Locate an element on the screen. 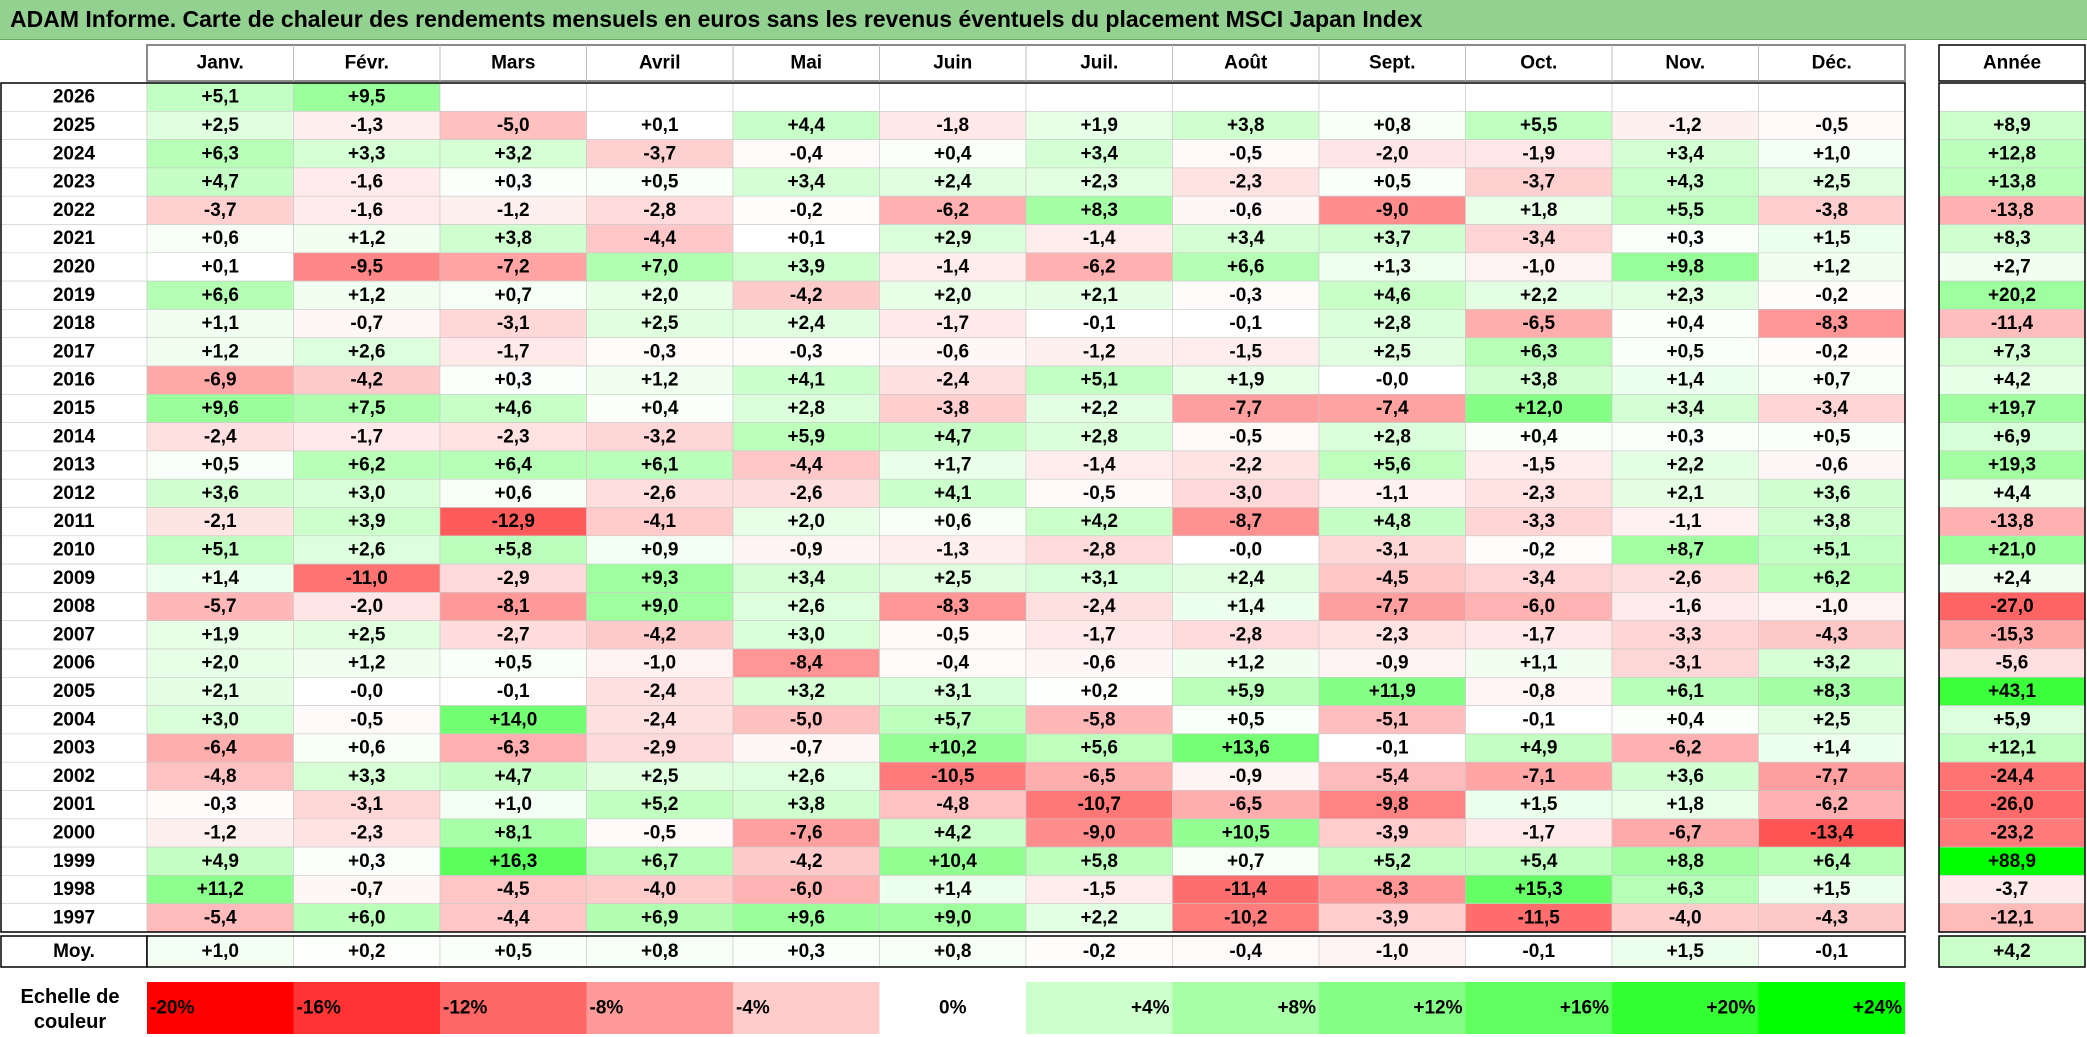 The height and width of the screenshot is (1037, 2087). year-label: 2019 is located at coordinates (74, 295).